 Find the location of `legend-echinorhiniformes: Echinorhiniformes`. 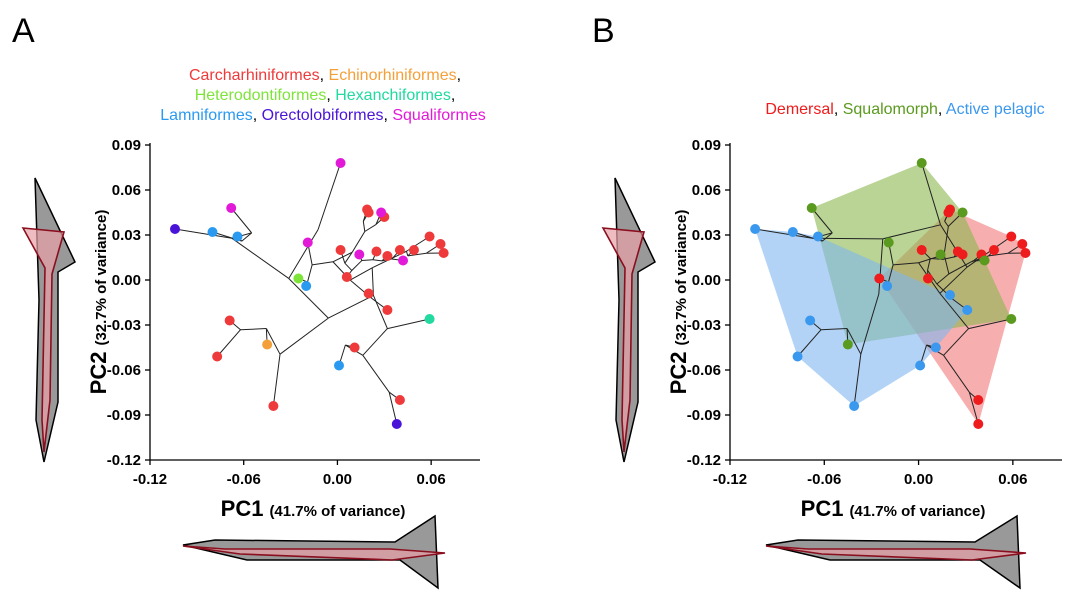

legend-echinorhiniformes: Echinorhiniformes is located at coordinates (393, 75).